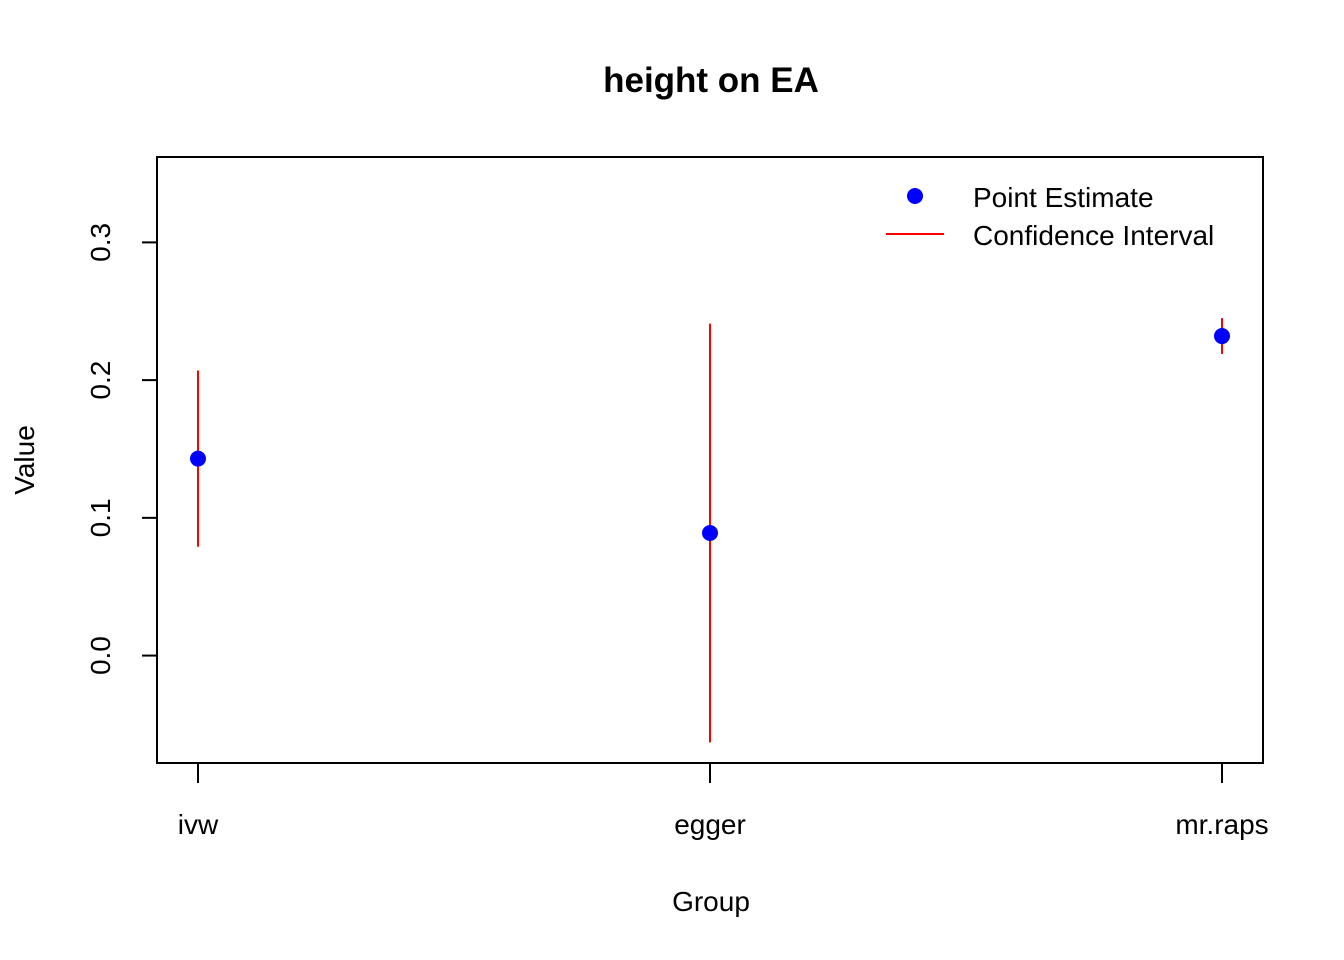 This screenshot has height=960, width=1344. Describe the element at coordinates (198, 824) in the screenshot. I see `x-tick-label-ivw: ivw` at that location.